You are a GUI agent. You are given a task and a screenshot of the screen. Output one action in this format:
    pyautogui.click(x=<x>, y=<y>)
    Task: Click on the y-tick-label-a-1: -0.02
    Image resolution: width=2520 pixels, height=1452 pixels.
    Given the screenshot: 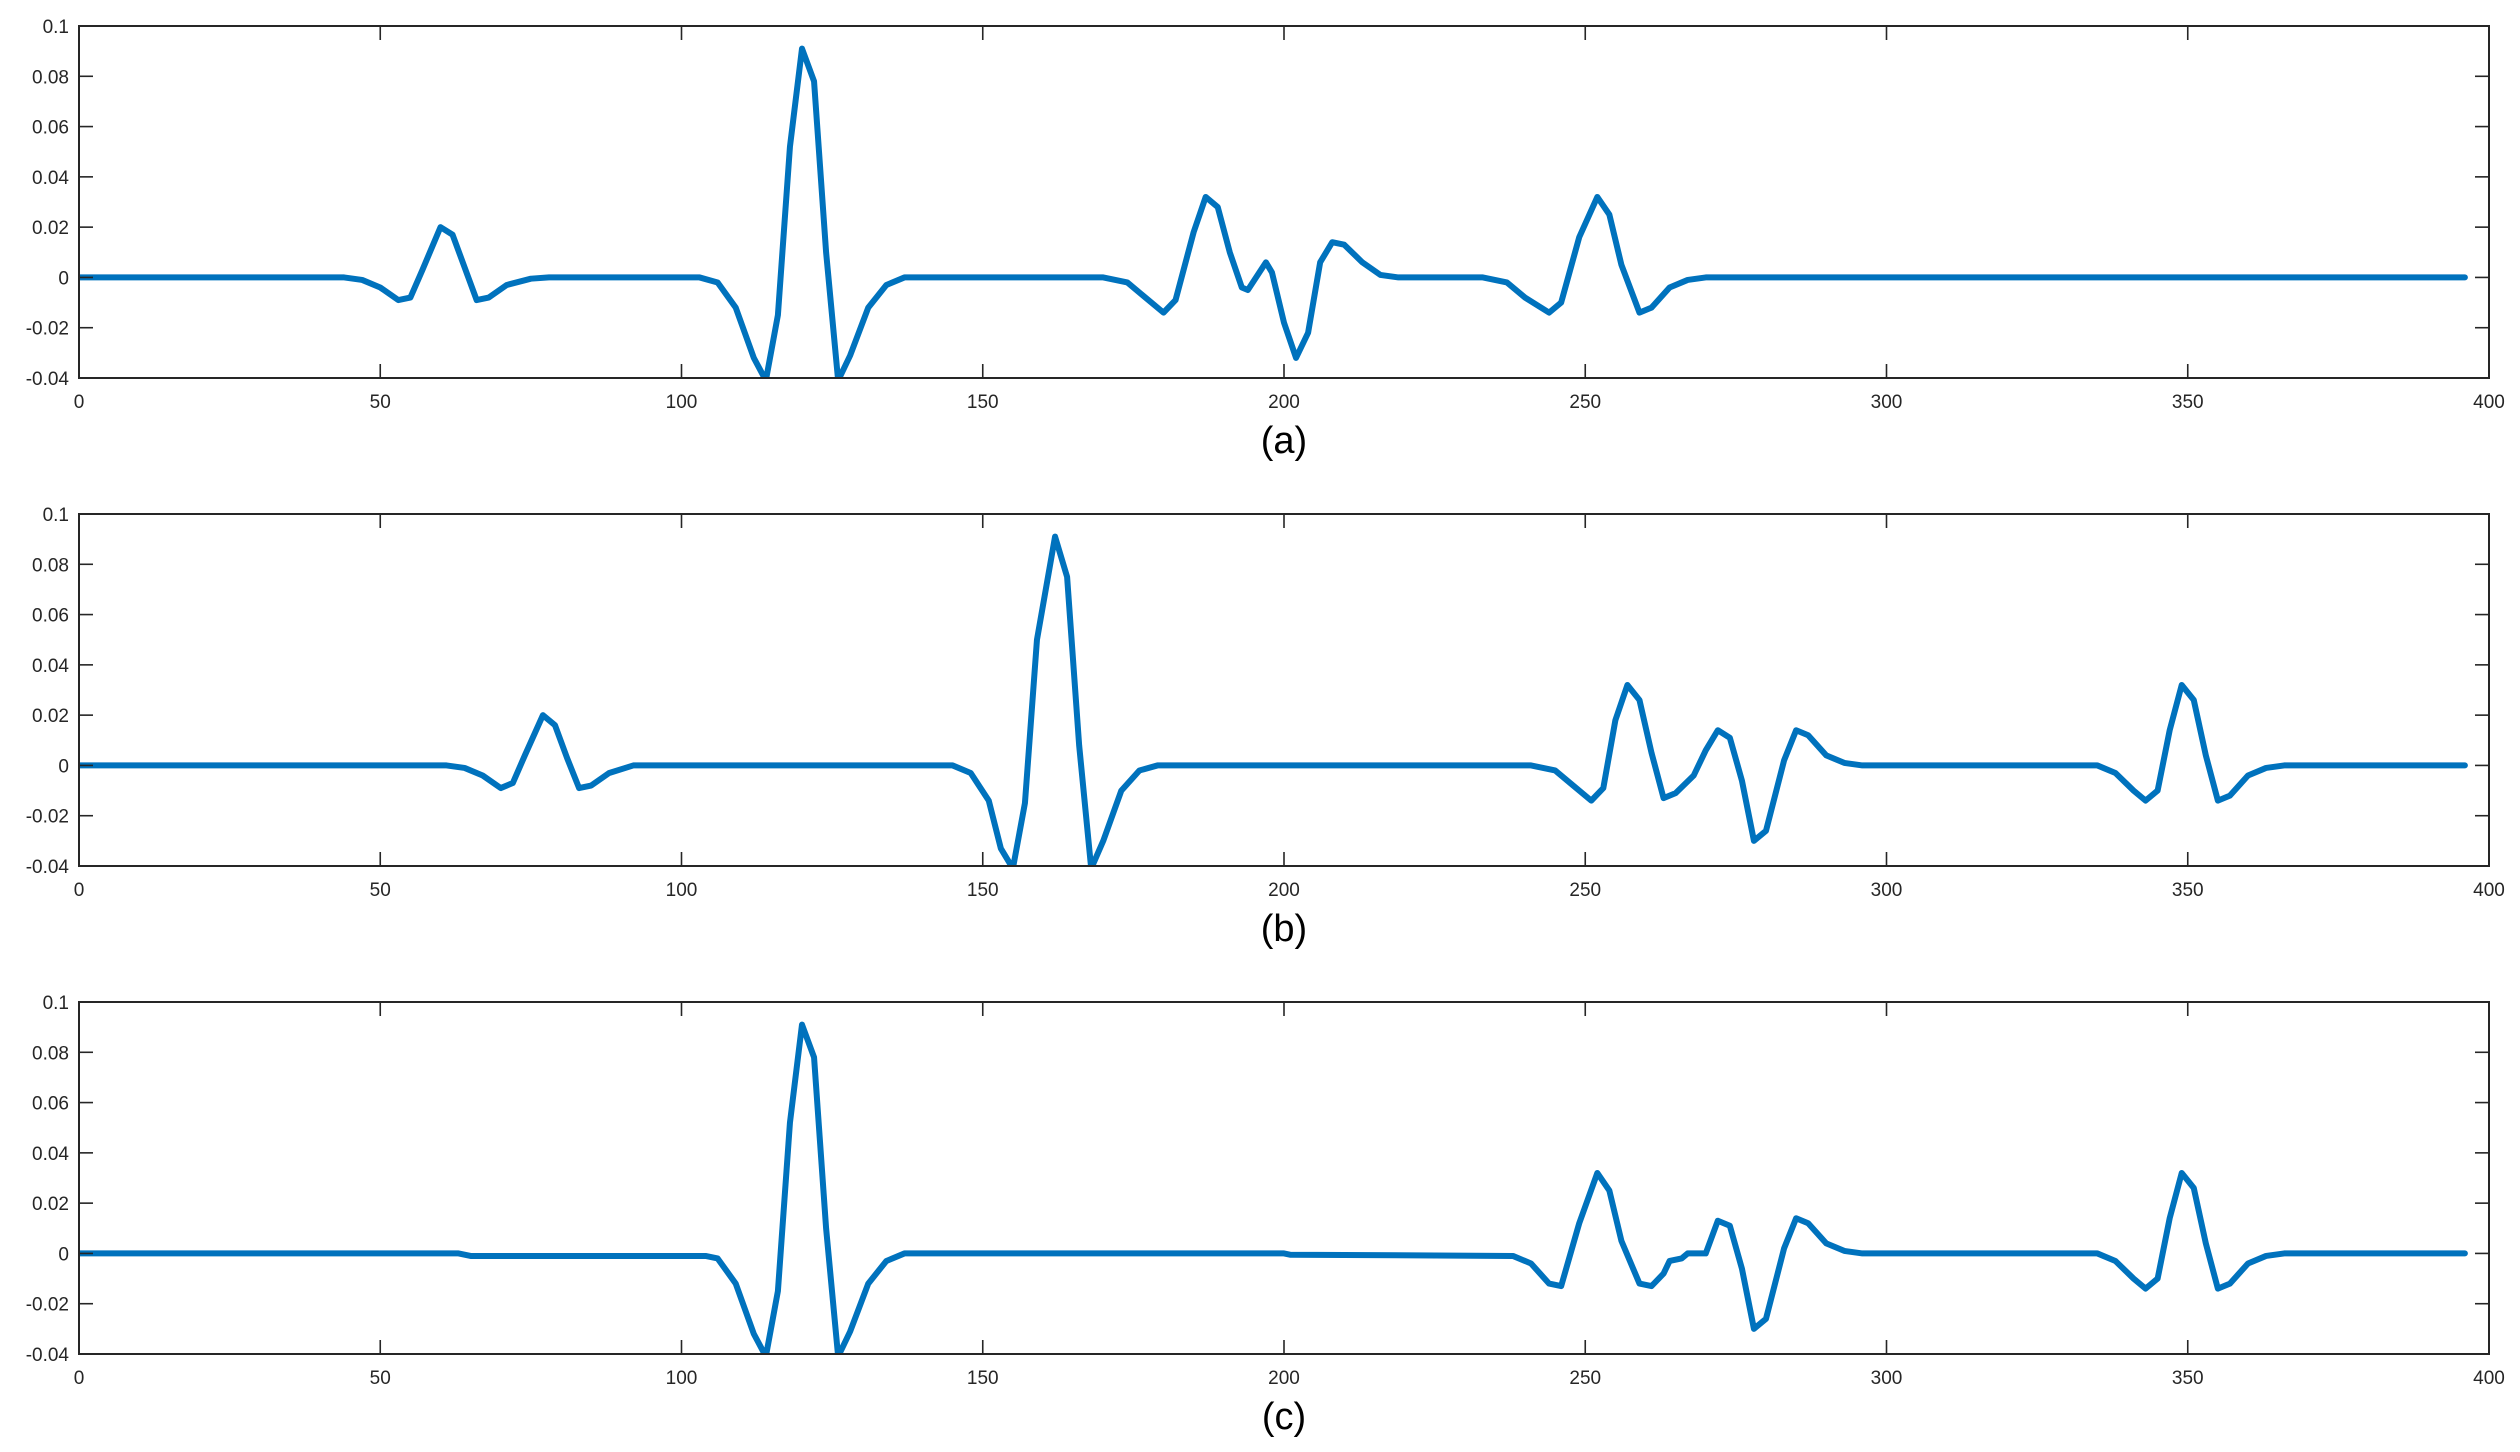 What is the action you would take?
    pyautogui.click(x=47, y=329)
    